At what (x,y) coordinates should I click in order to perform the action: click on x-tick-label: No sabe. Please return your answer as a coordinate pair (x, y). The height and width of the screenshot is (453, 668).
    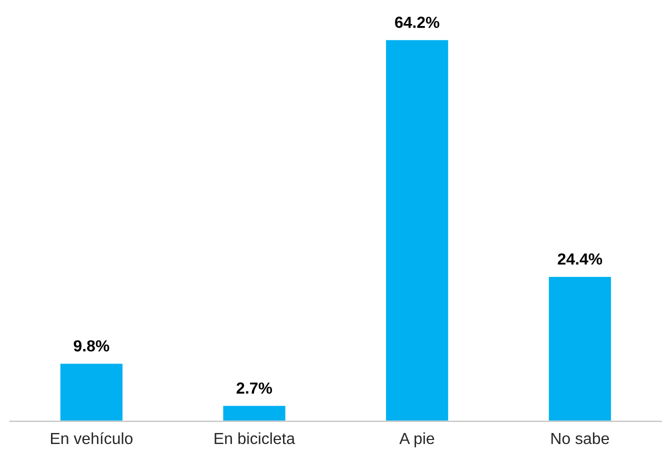
    Looking at the image, I should click on (580, 438).